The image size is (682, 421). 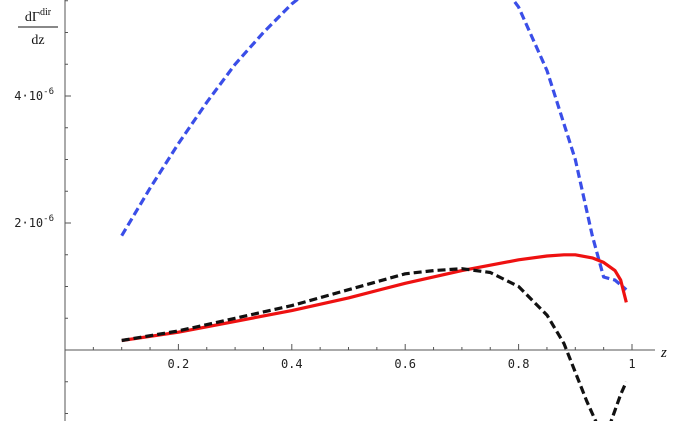 I want to click on x-tick-label: 0.8, so click(x=519, y=364).